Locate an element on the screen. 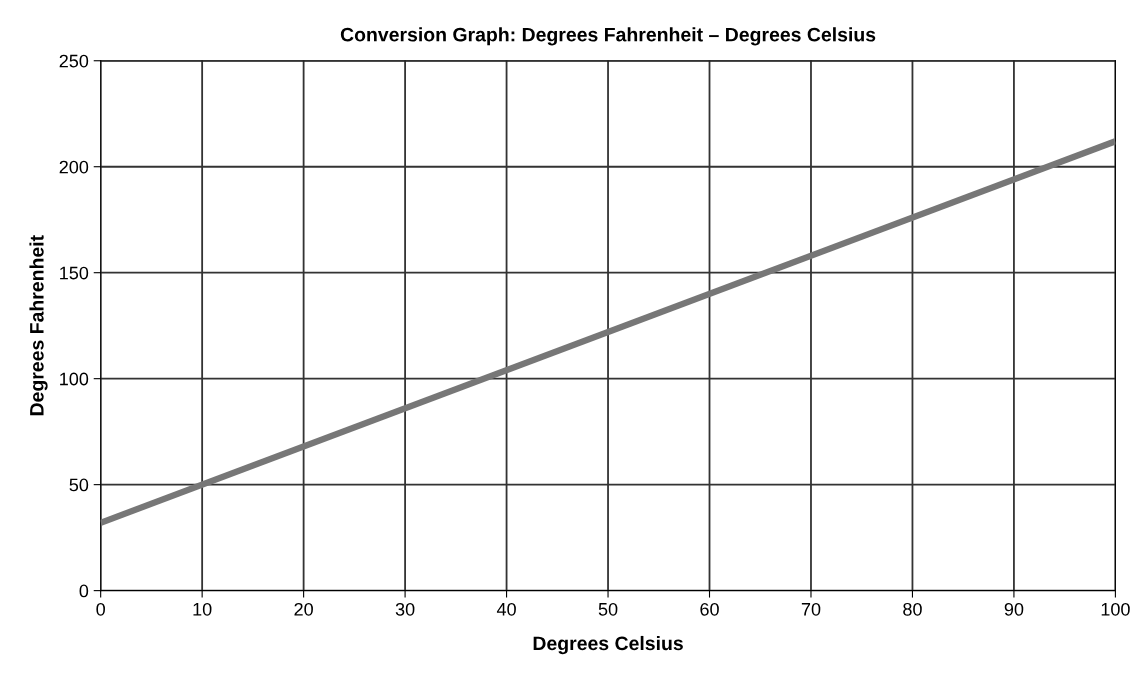 Image resolution: width=1144 pixels, height=675 pixels. x-axis-title: Degrees Celsius is located at coordinates (608, 645).